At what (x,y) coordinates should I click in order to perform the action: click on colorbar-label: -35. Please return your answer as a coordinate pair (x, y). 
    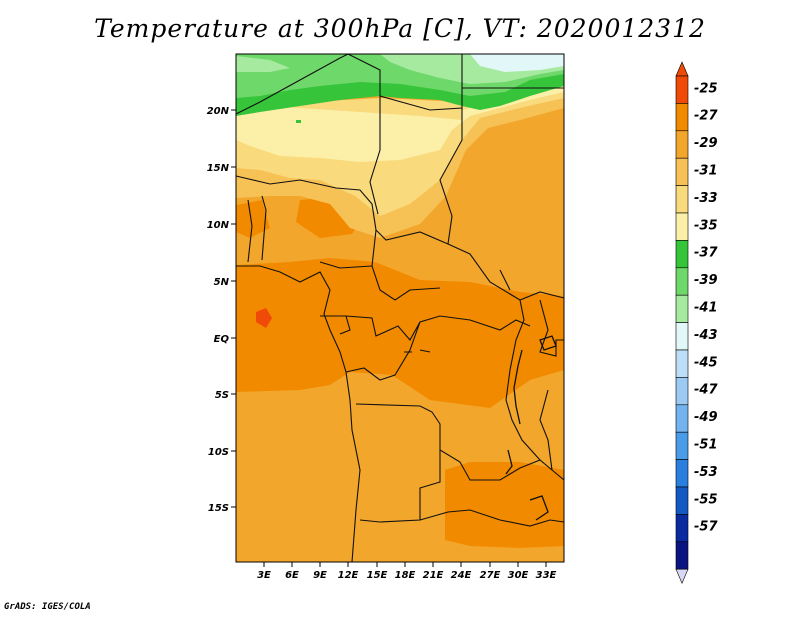
    Looking at the image, I should click on (706, 225).